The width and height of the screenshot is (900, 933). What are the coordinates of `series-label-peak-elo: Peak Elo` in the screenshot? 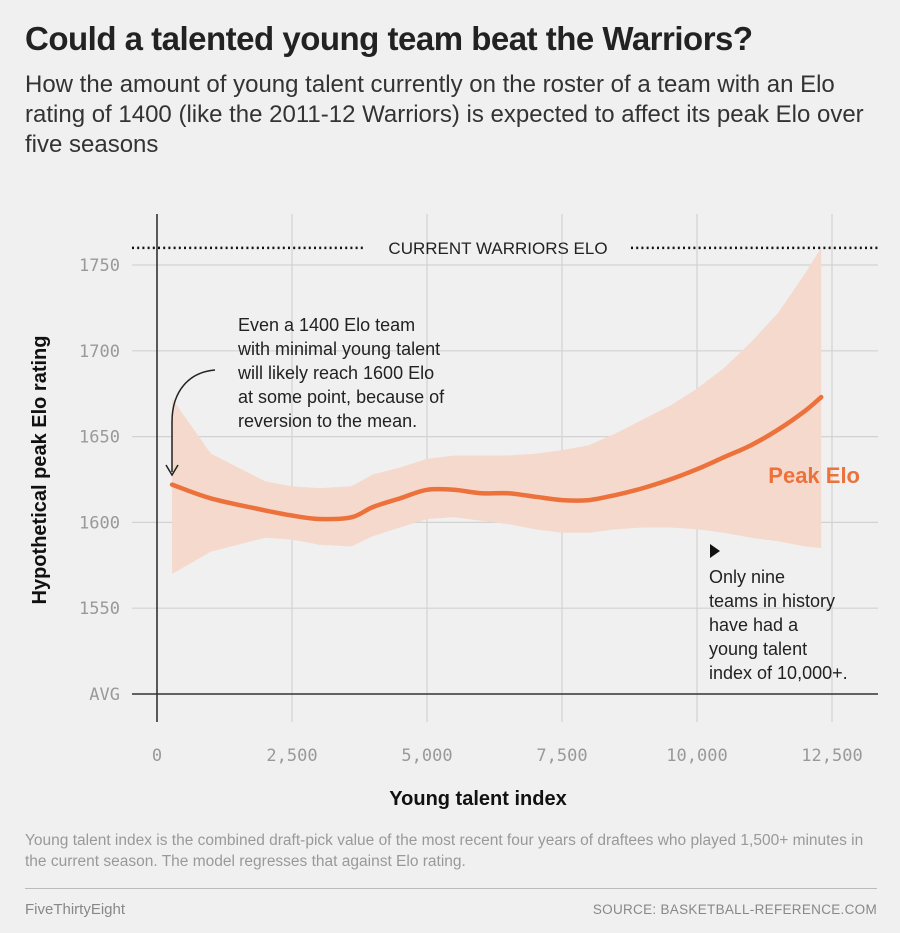 It's located at (814, 475).